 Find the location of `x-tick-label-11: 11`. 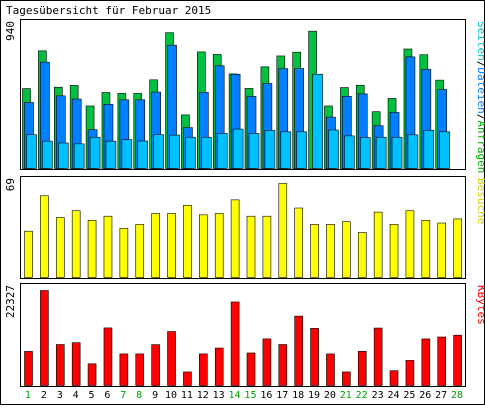

x-tick-label-11: 11 is located at coordinates (187, 395).